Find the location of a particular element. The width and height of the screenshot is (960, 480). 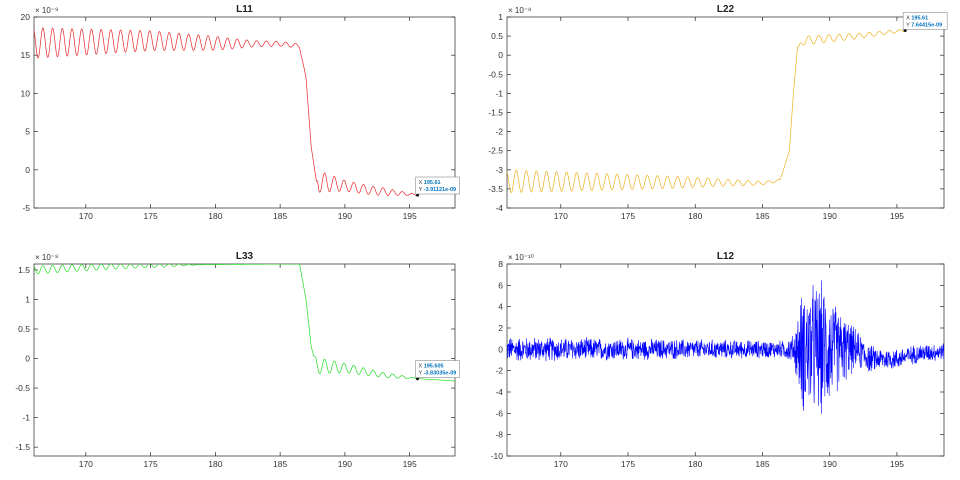

chart-title: L22 is located at coordinates (726, 9).